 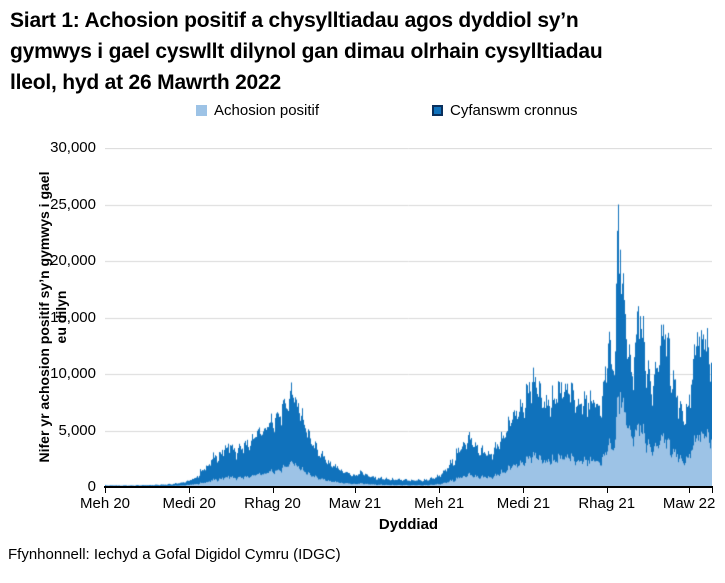 What do you see at coordinates (439, 503) in the screenshot?
I see `x-tick-label: Meh 21` at bounding box center [439, 503].